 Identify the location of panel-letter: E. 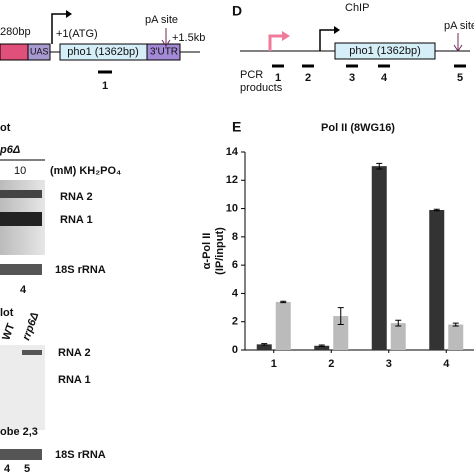
(236, 127).